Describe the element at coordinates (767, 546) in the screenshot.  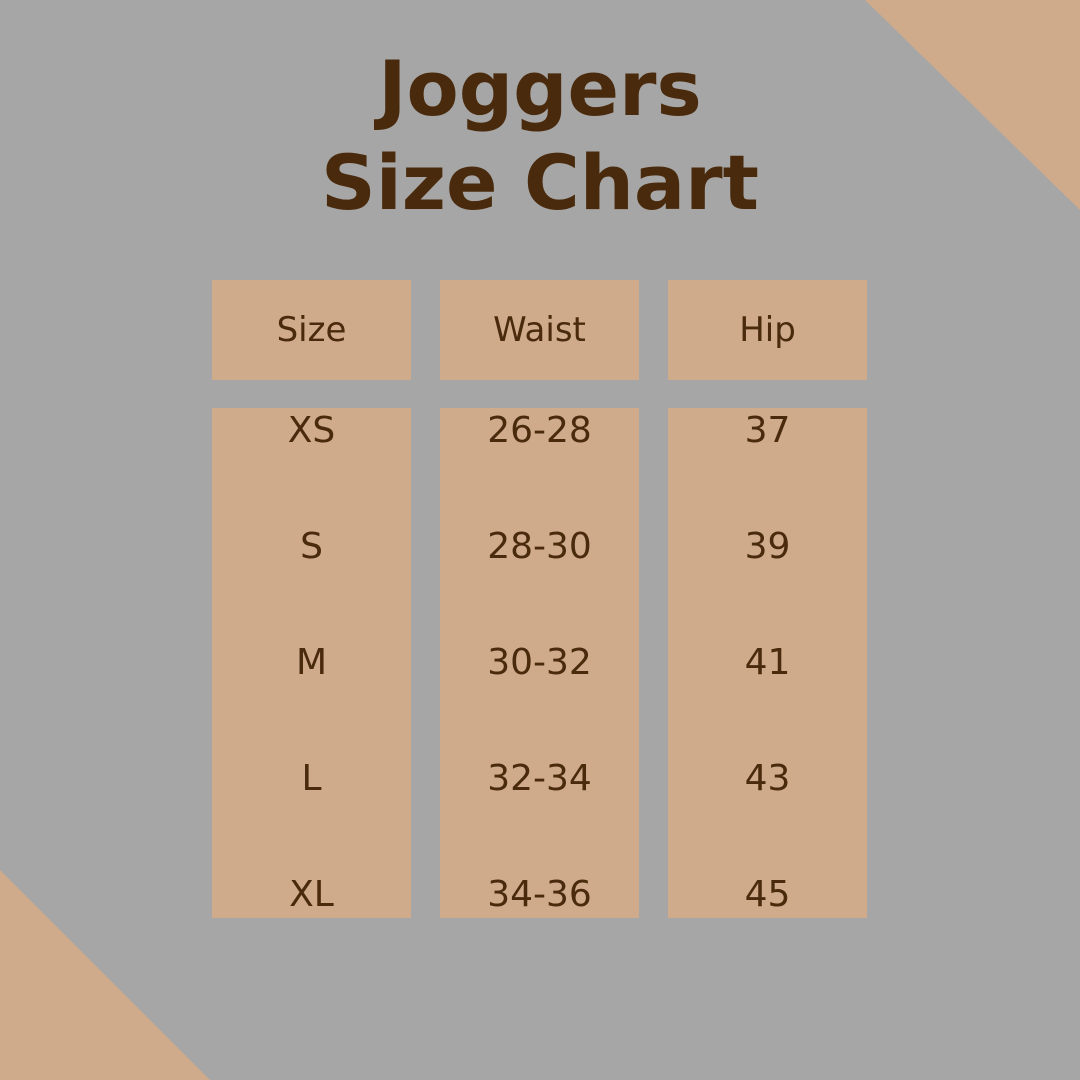
I see `table-cell: 39` at that location.